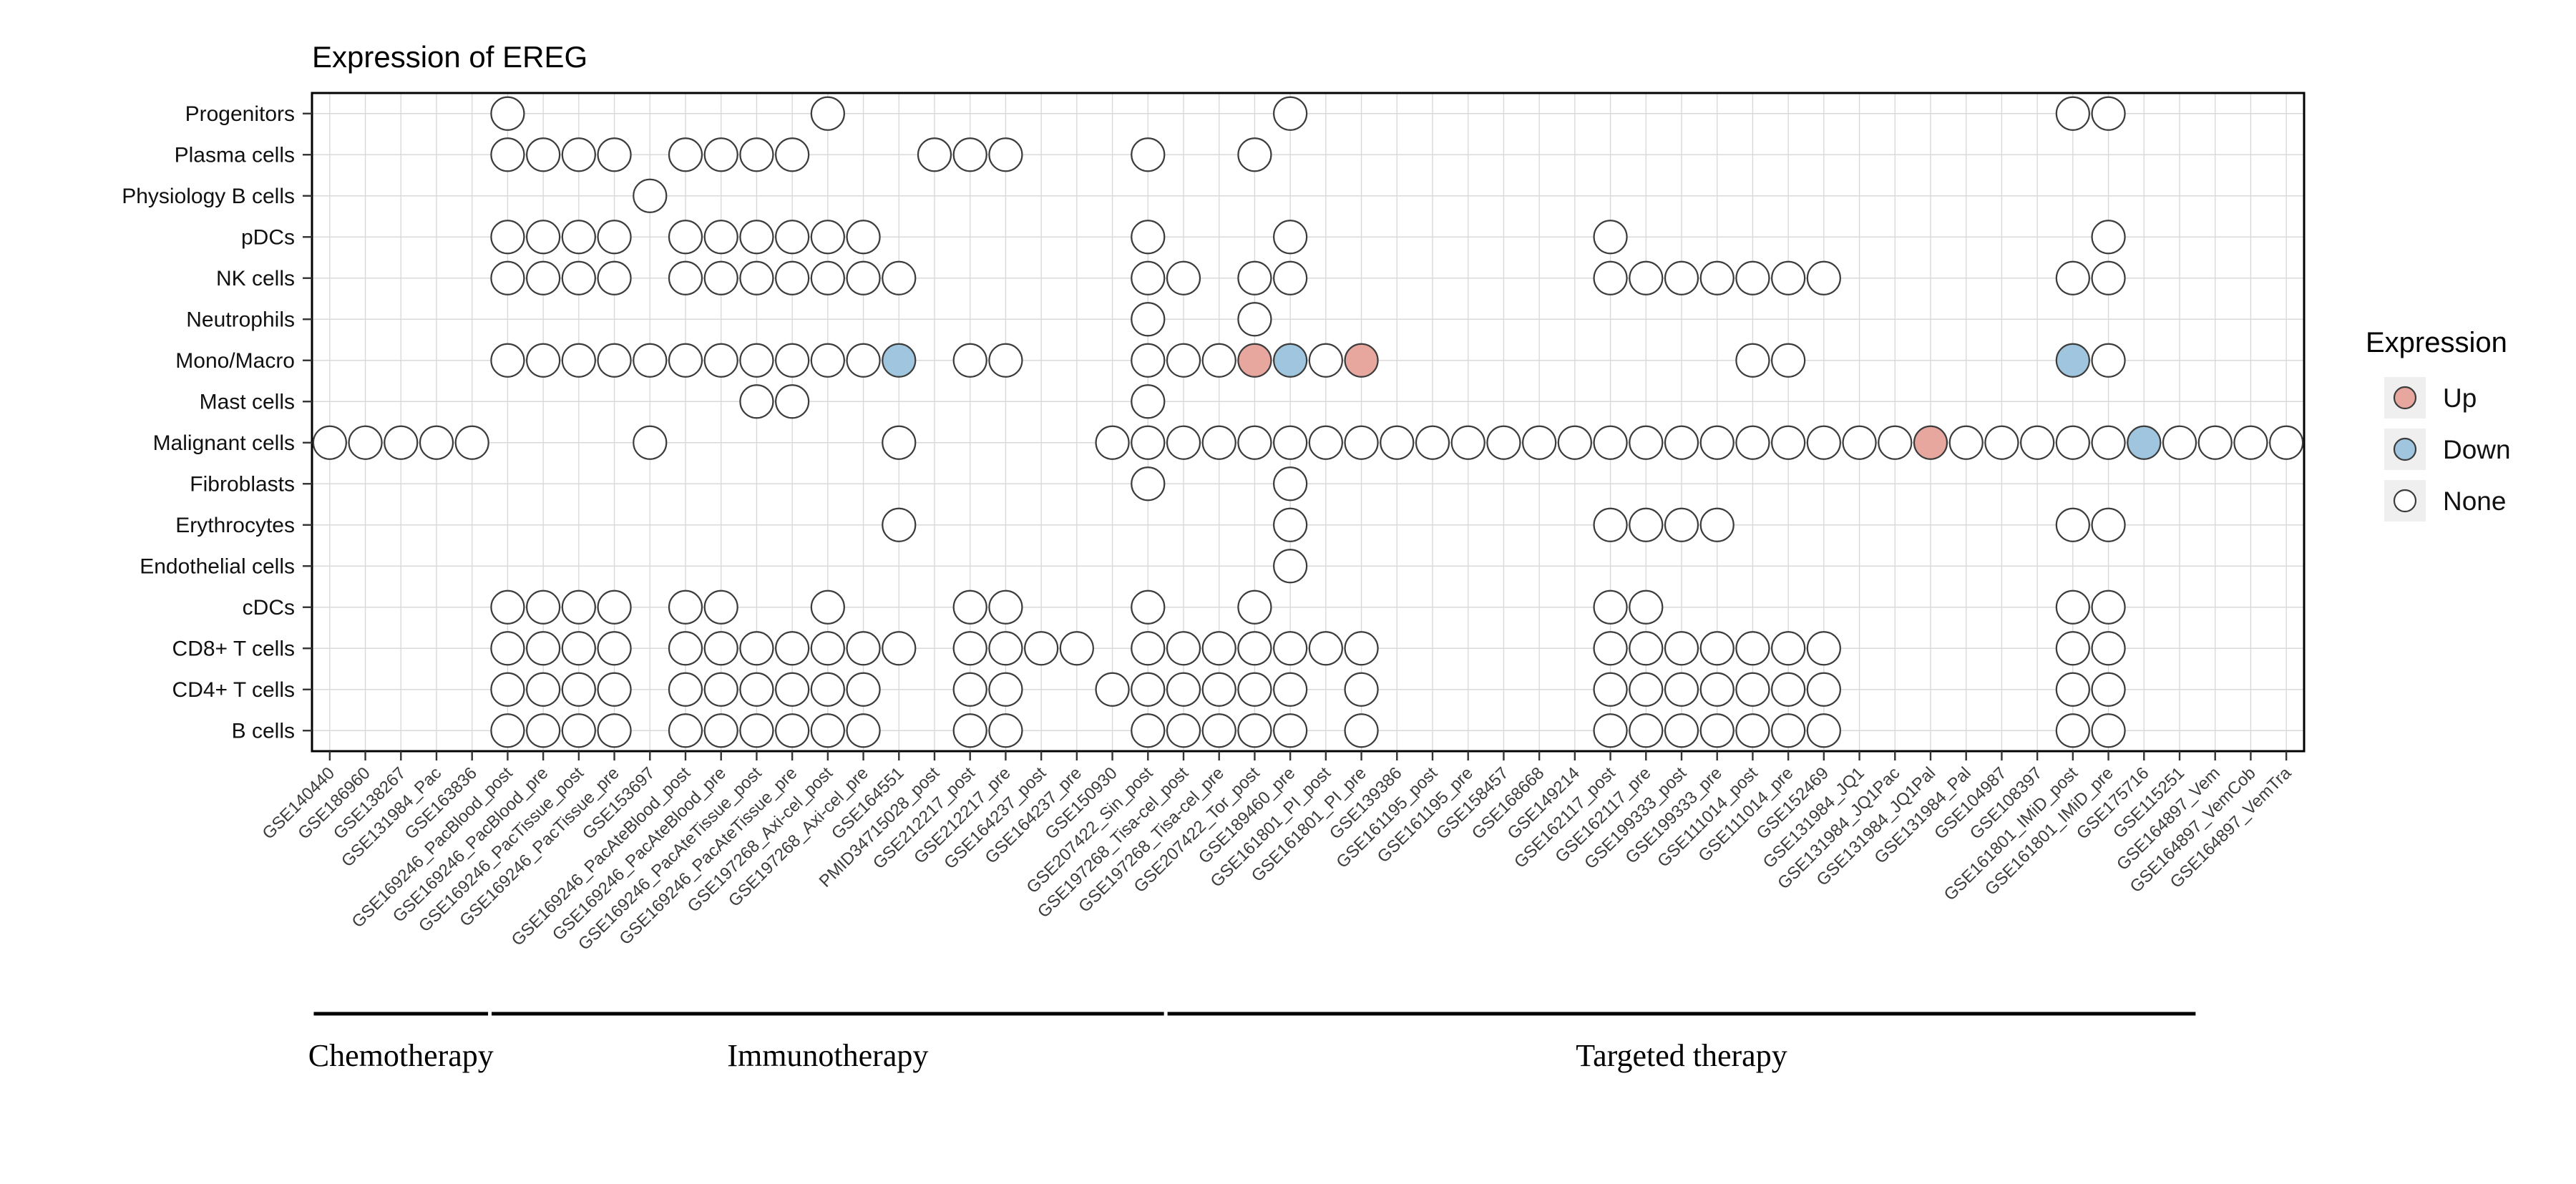 Image resolution: width=2576 pixels, height=1184 pixels. What do you see at coordinates (242, 484) in the screenshot?
I see `row-label: Fibroblasts` at bounding box center [242, 484].